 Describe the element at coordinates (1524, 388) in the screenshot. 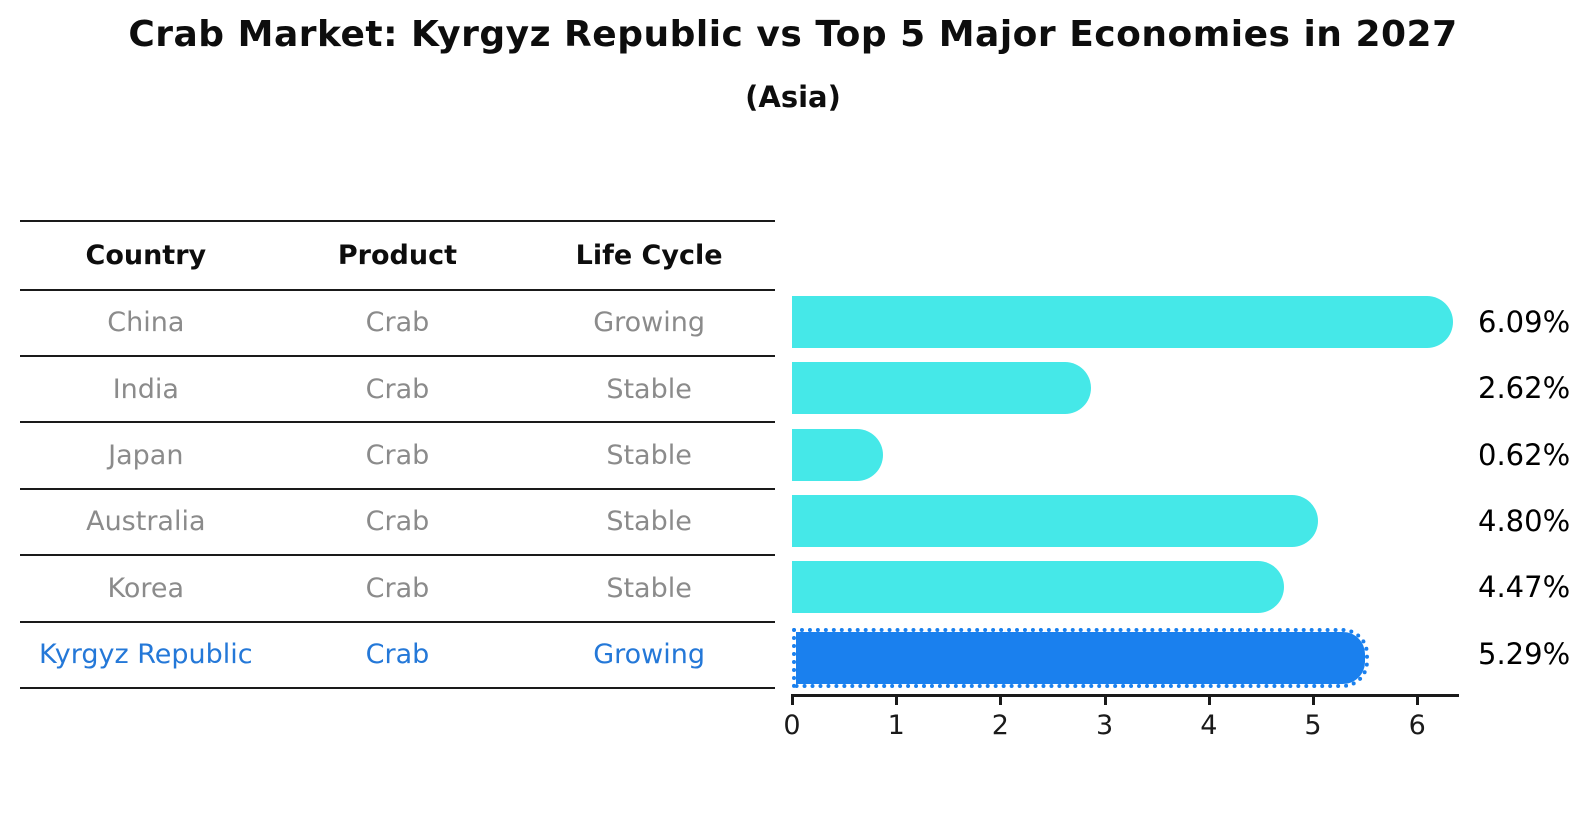

I see `value-label: 2.62%` at that location.